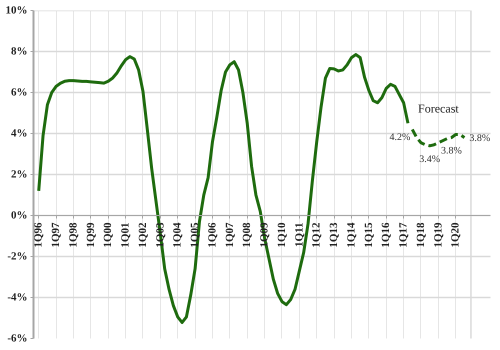  I want to click on x-tick-label: 1Q15, so click(368, 235).